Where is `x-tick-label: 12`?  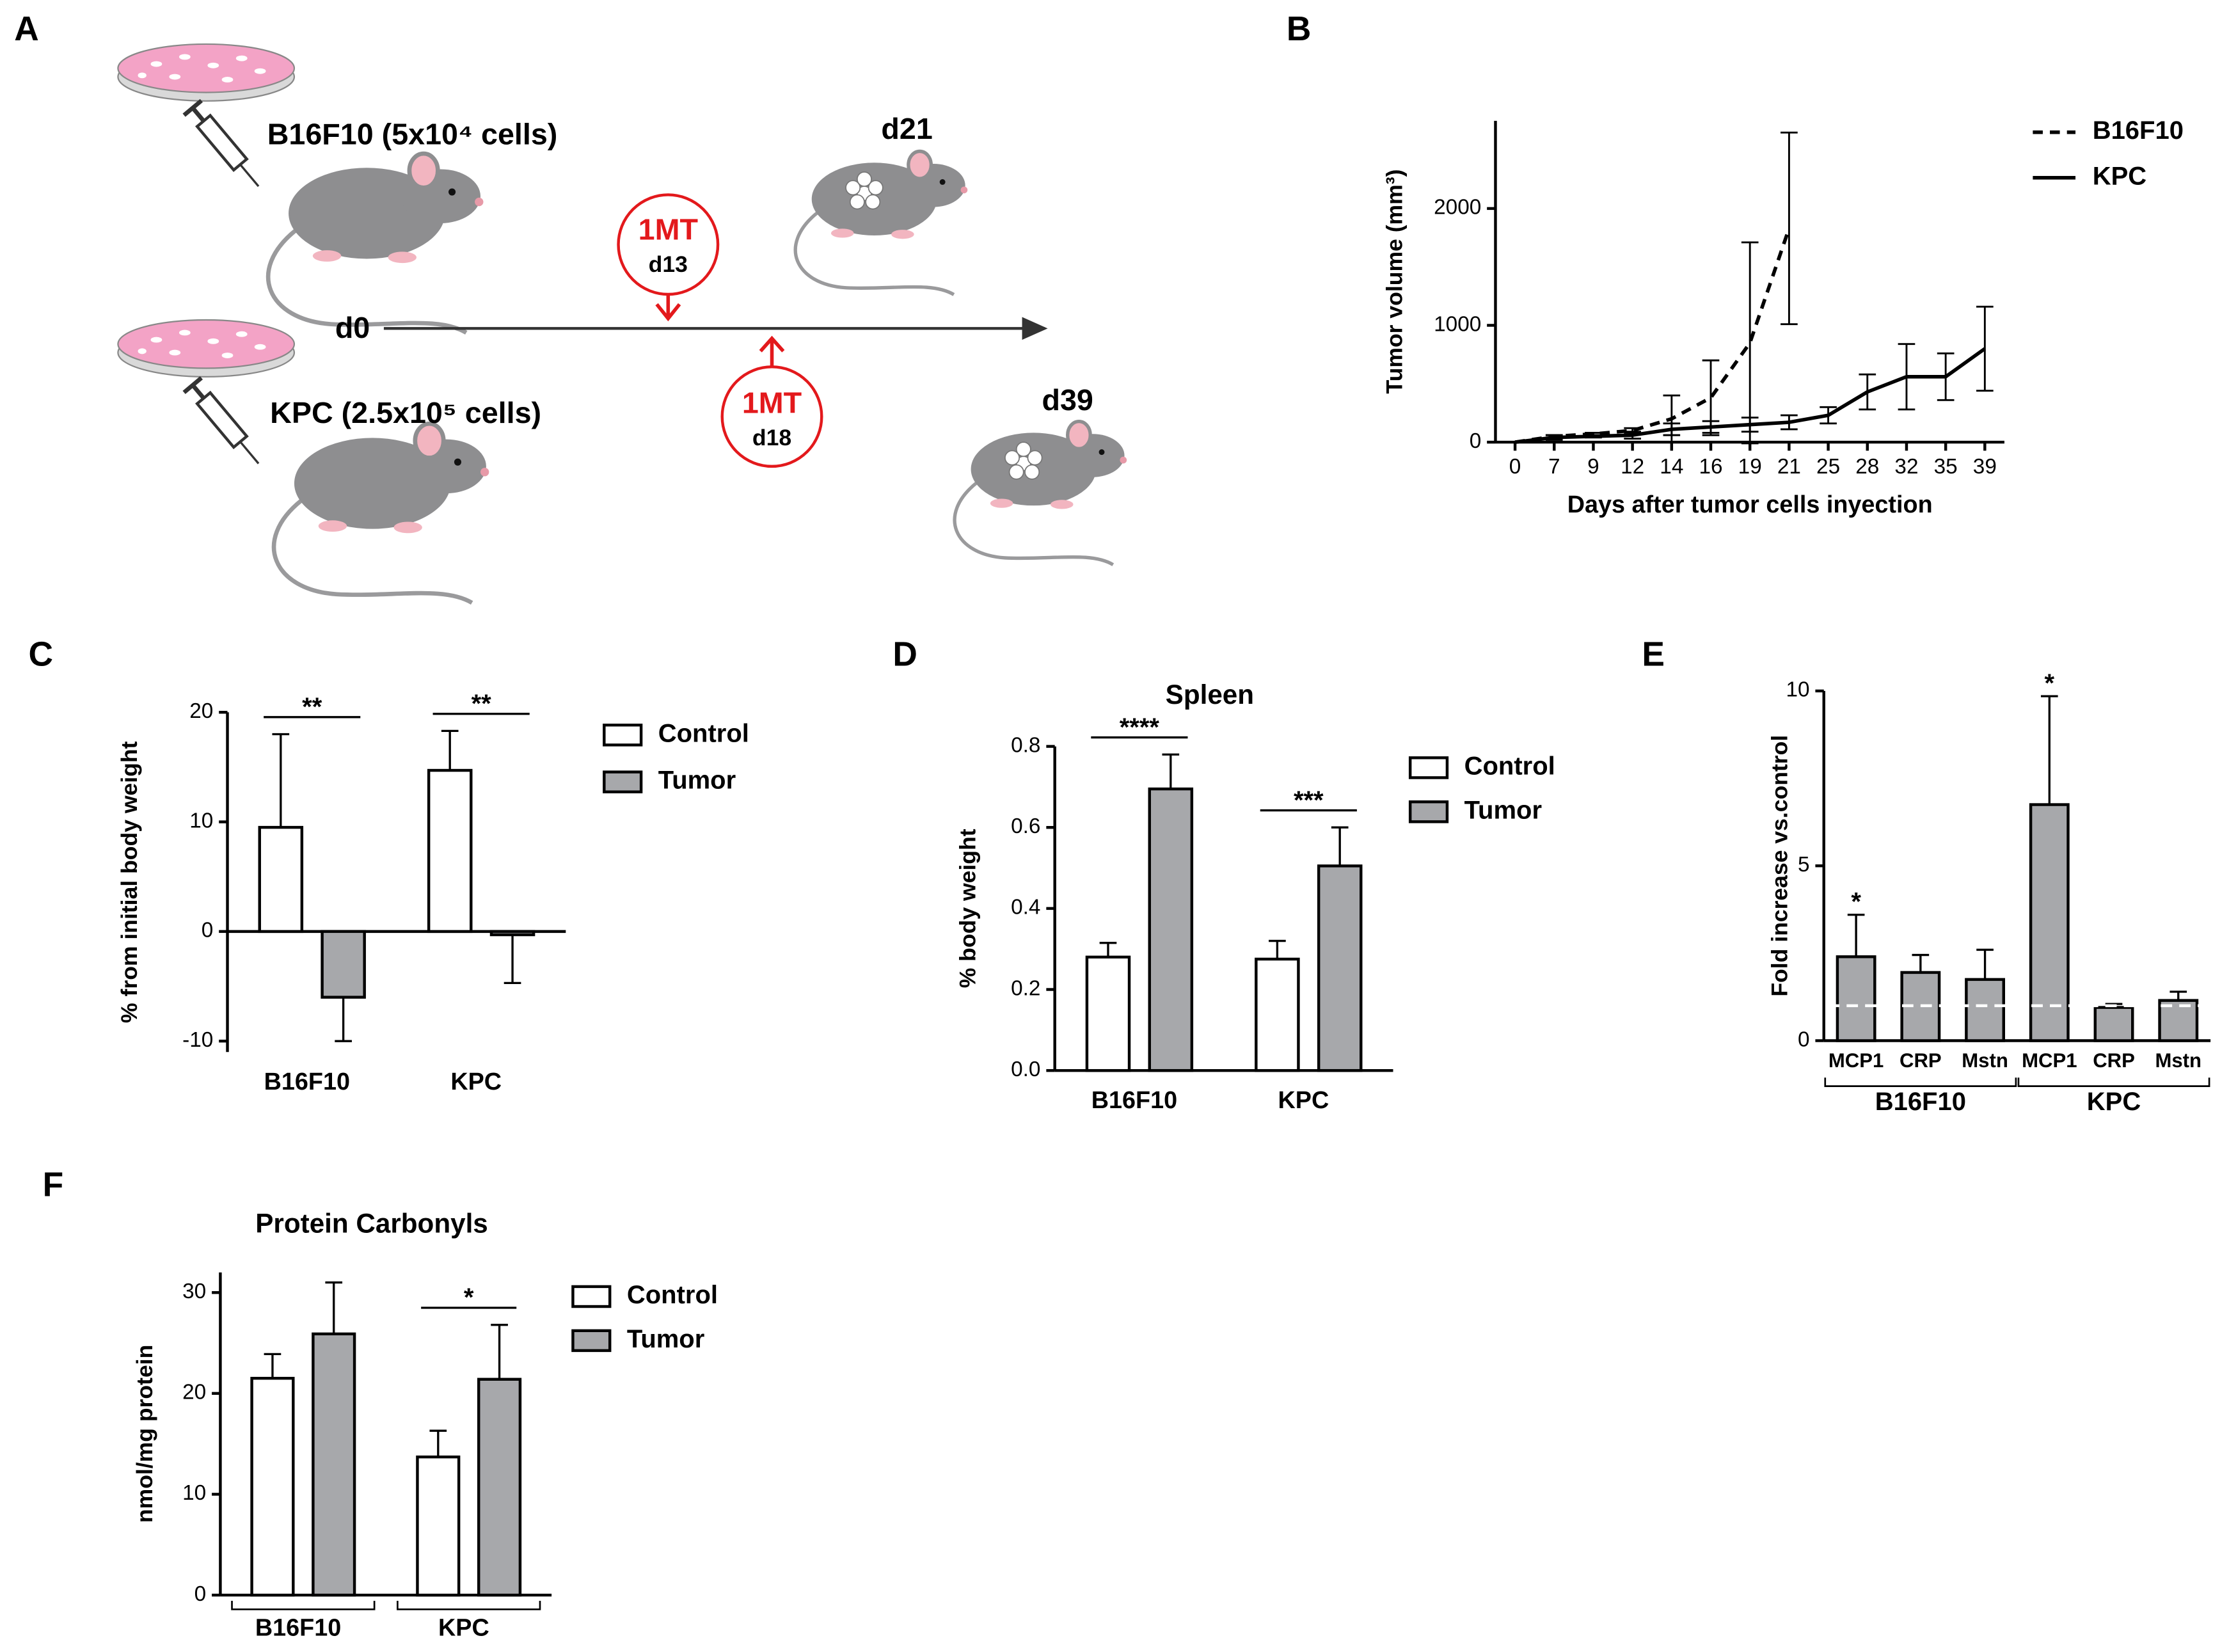 x-tick-label: 12 is located at coordinates (1632, 467).